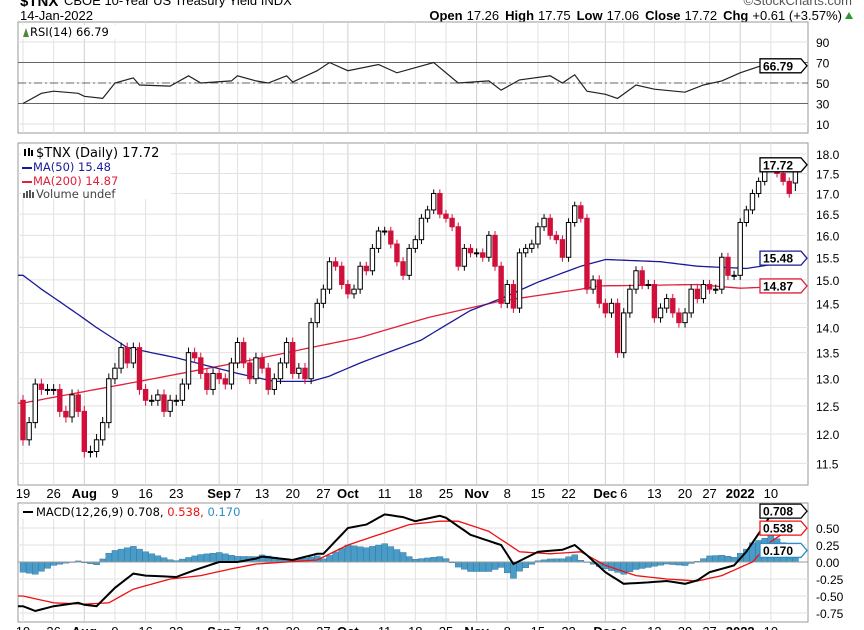  Describe the element at coordinates (28, 512) in the screenshot. I see `macd-swatch` at that location.